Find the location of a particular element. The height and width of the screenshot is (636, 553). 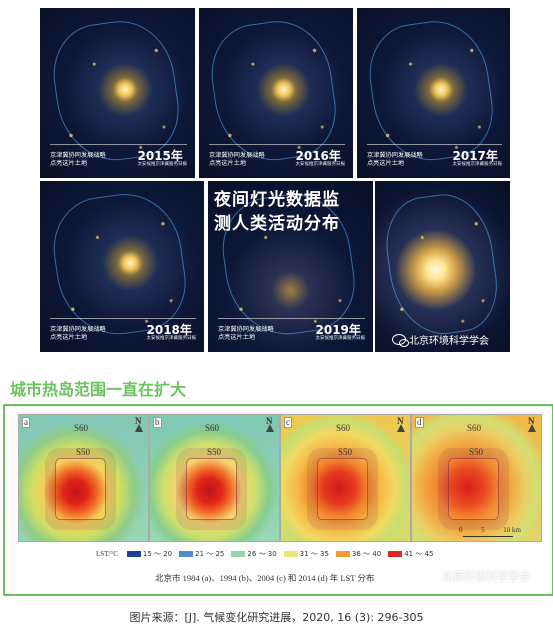

night-light-map-2017: 京津冀协同发展战略 点亮这片土地 2017年 太安候推京津冀服务日报 is located at coordinates (433, 93).